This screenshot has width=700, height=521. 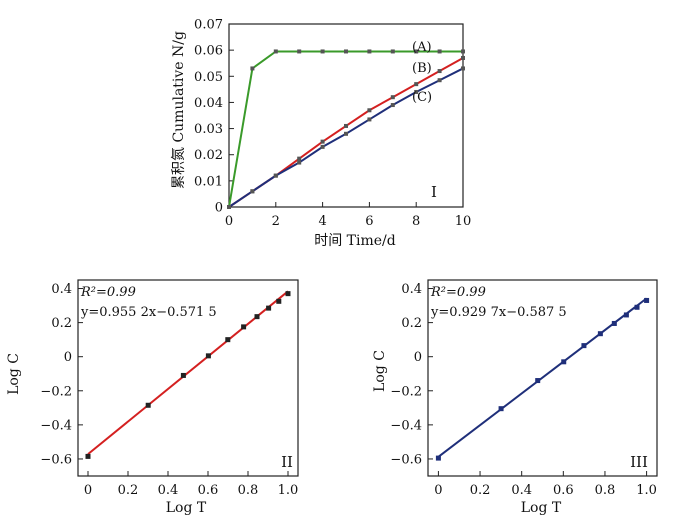 I want to click on equation-annotation: y=0.929 7x−0.587 5, so click(x=498, y=312).